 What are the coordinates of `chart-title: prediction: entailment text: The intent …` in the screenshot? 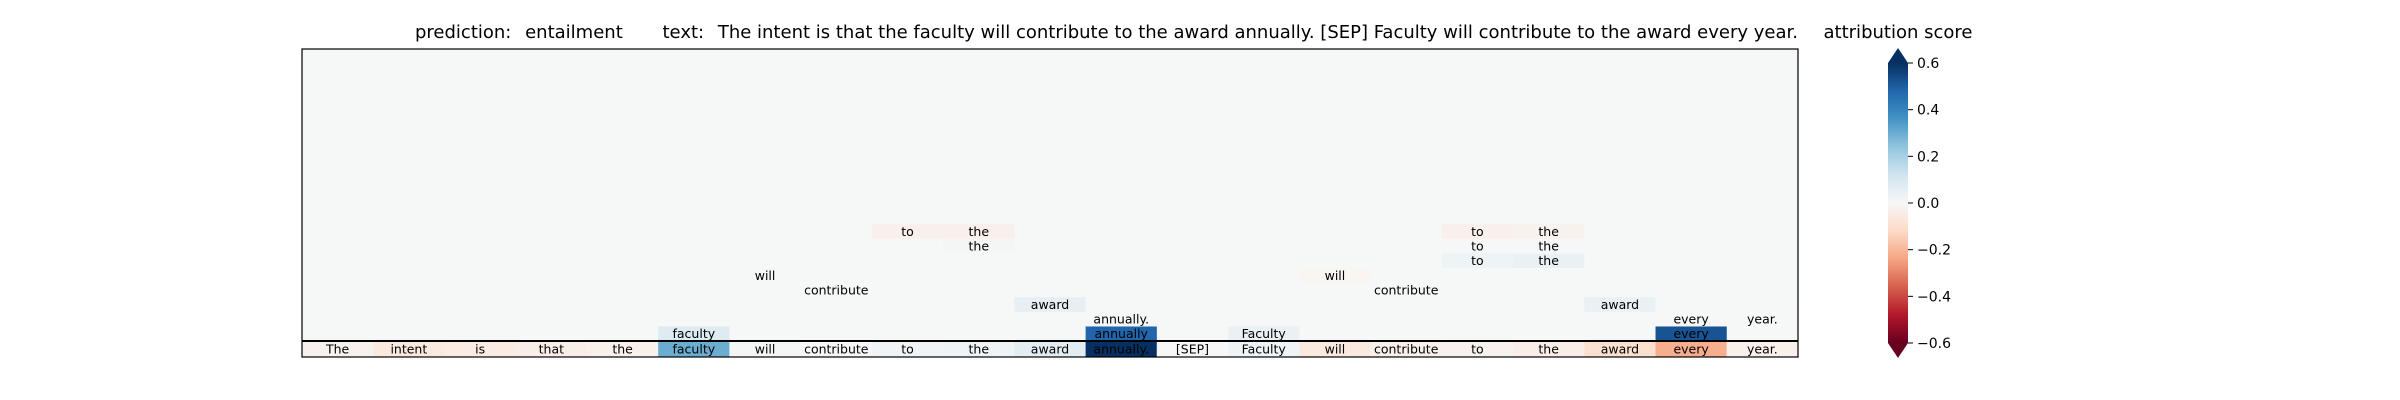 It's located at (1106, 32).